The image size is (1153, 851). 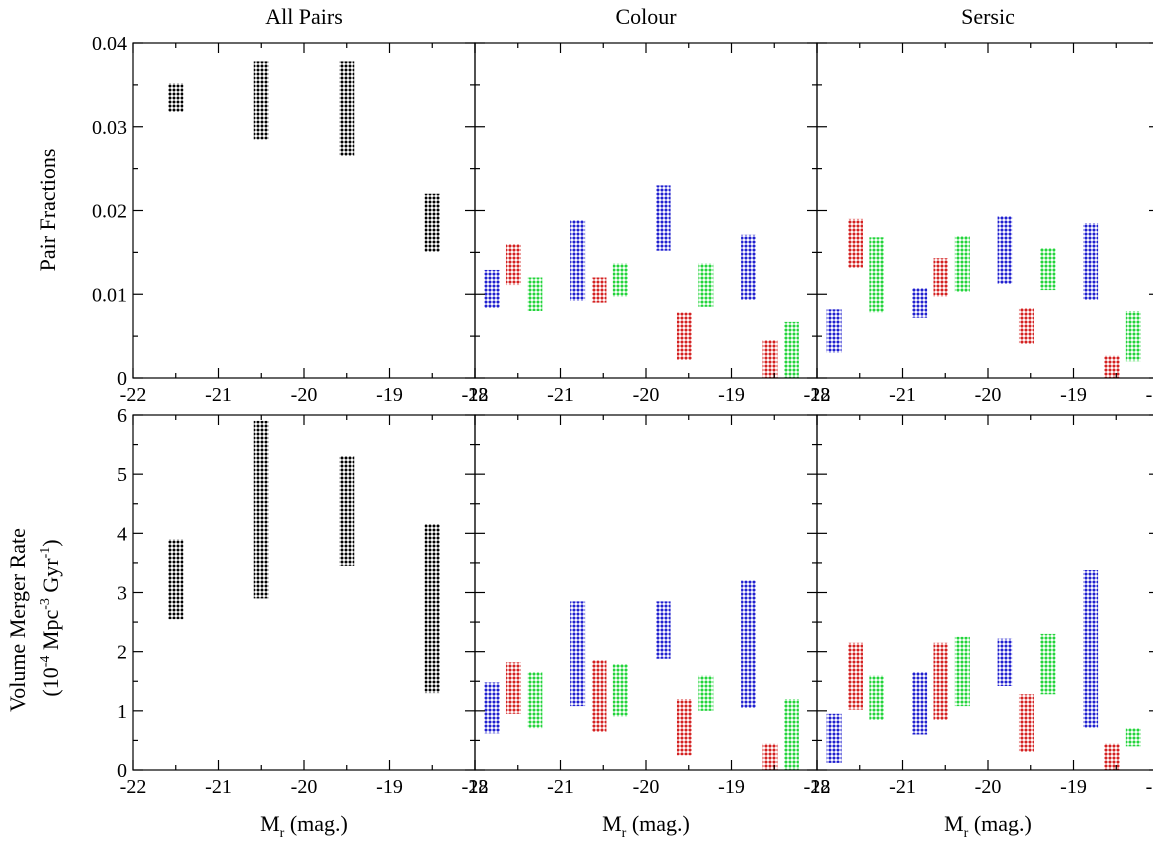 I want to click on x-axis-title-sersic: Mr (mag.), so click(x=988, y=826).